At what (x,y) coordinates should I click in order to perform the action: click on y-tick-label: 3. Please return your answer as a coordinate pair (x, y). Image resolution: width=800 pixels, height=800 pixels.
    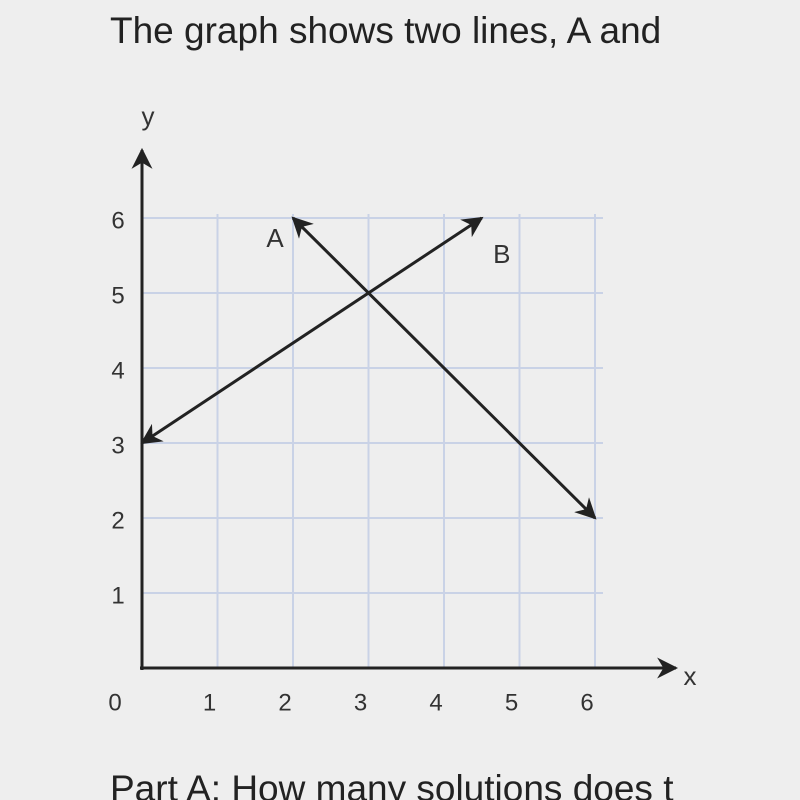
    Looking at the image, I should click on (117, 445).